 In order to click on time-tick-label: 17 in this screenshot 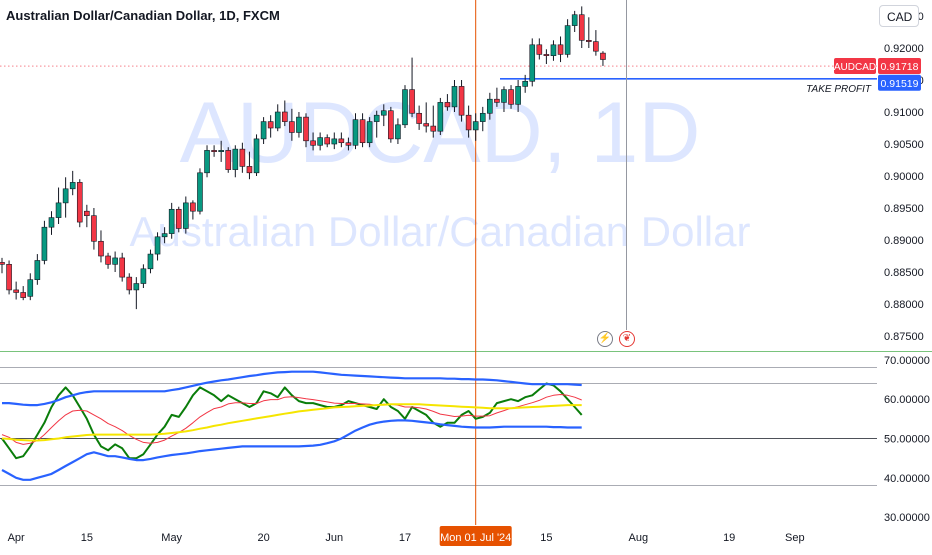, I will do `click(405, 538)`.